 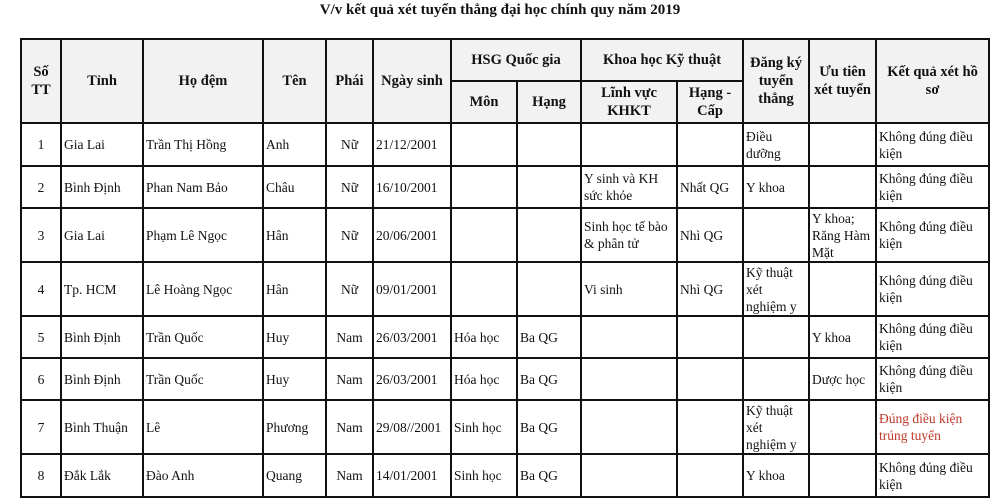 I want to click on header-tinh: Tỉnh, so click(x=102, y=81).